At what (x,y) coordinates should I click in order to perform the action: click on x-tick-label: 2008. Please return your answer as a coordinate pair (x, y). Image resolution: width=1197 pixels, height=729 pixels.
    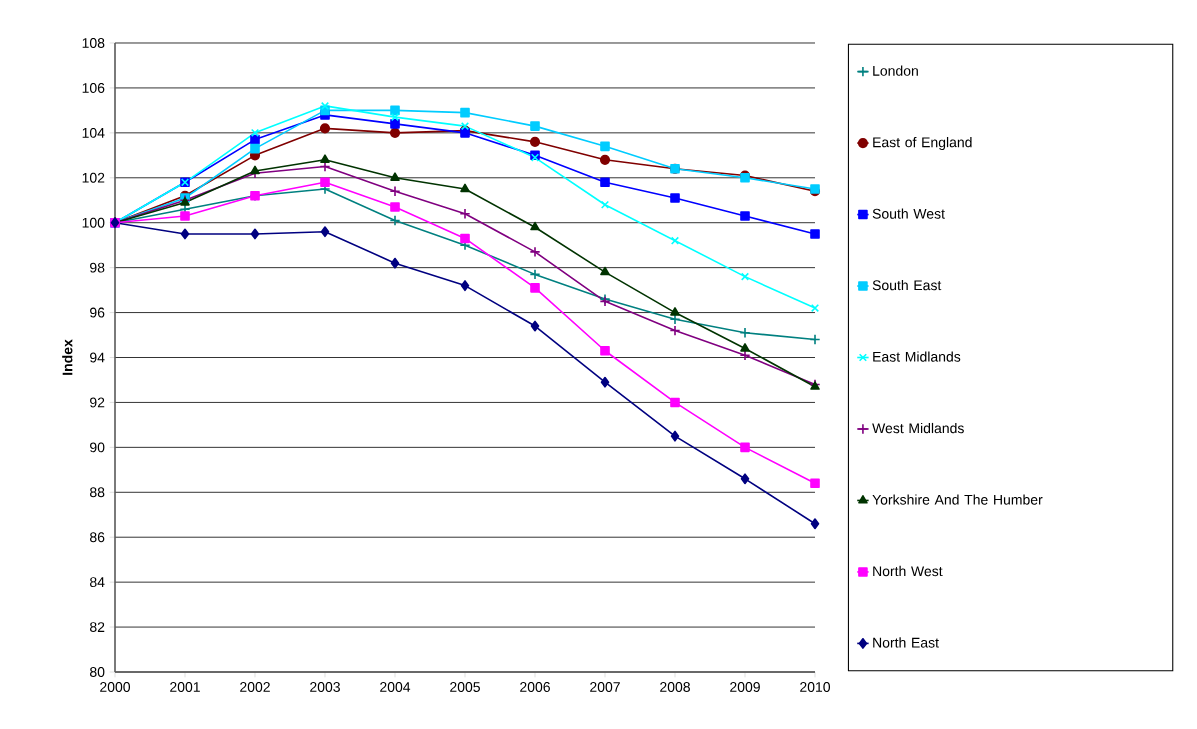
    Looking at the image, I should click on (675, 687).